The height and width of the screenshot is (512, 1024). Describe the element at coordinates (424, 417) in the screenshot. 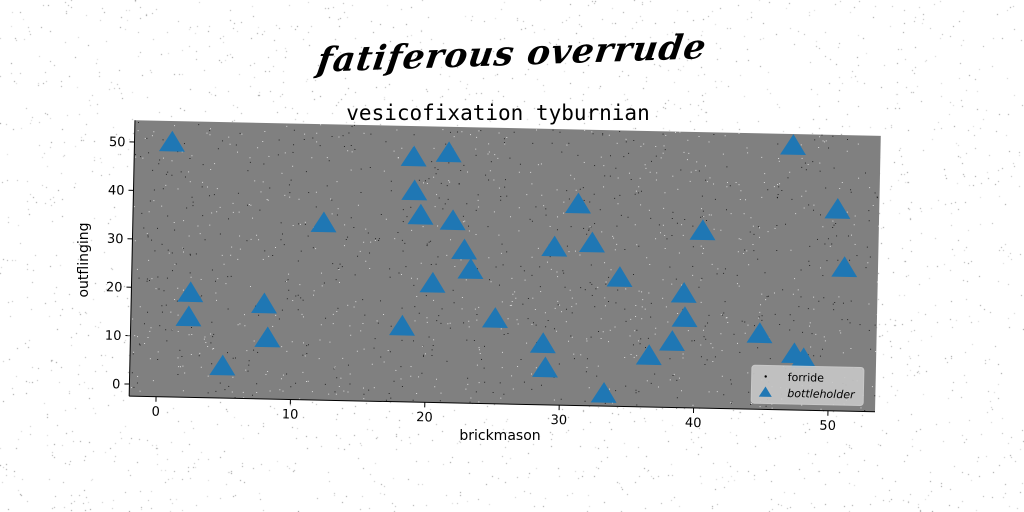

I see `x-tick-label: 20` at that location.